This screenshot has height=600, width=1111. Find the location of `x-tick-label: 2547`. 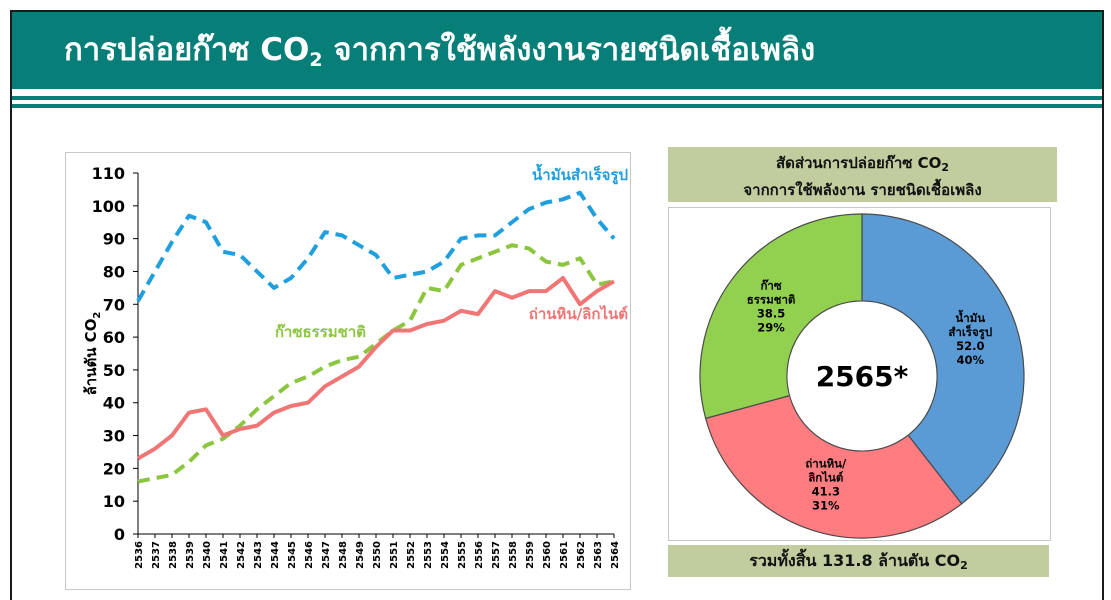

x-tick-label: 2547 is located at coordinates (326, 555).